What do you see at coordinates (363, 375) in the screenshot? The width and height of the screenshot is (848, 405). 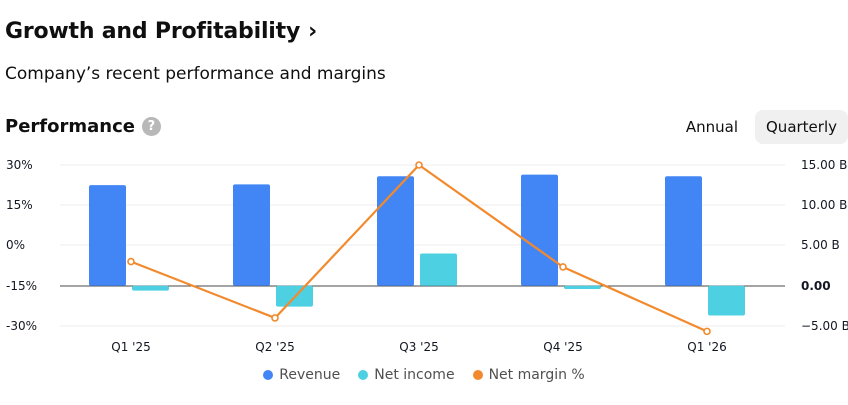 I see `net-income-dot-icon` at bounding box center [363, 375].